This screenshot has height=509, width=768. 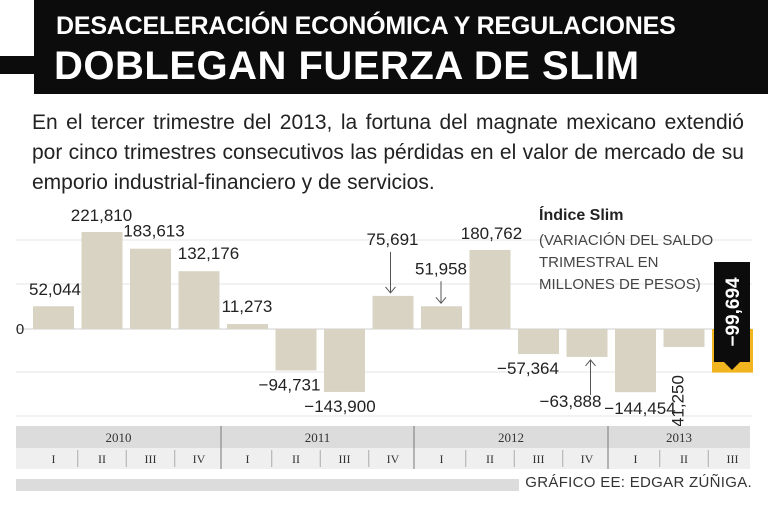 I want to click on value-label-highlight: −99,694, so click(x=733, y=312).